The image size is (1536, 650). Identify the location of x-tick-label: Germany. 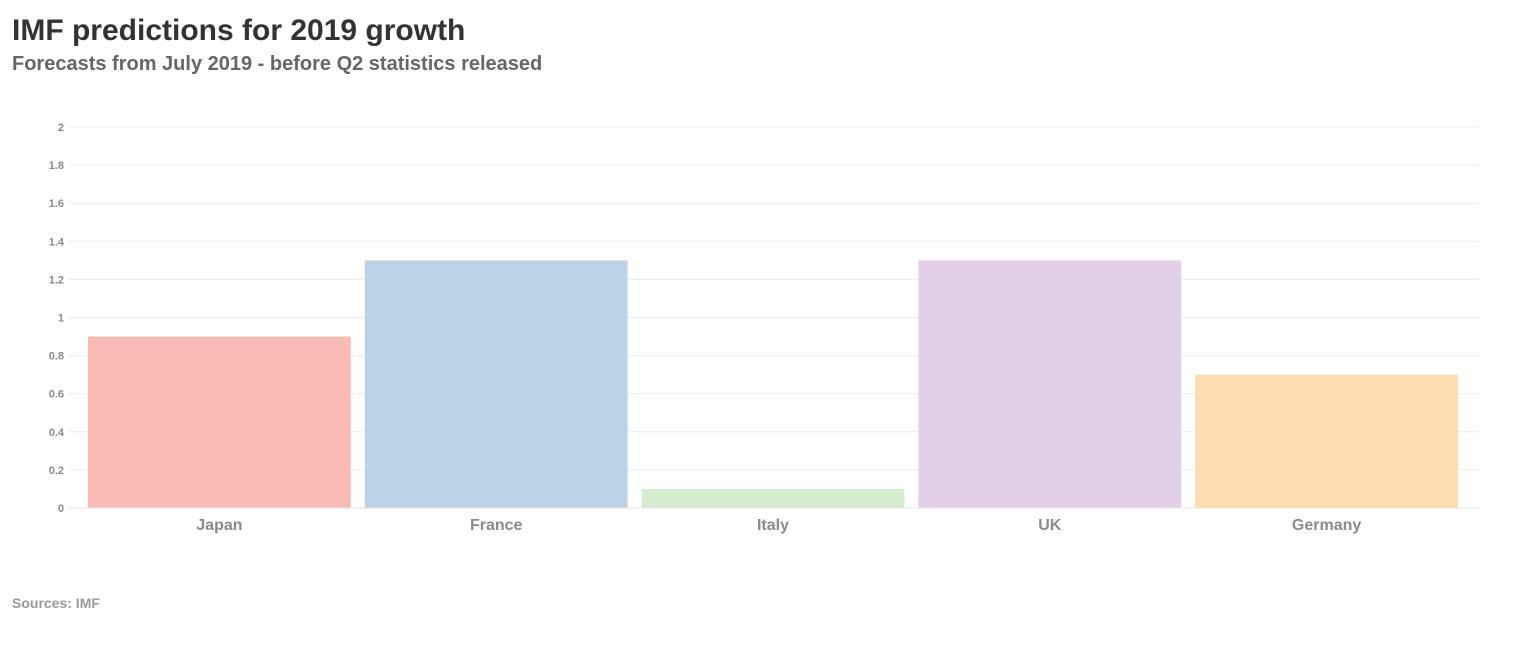
(1326, 525).